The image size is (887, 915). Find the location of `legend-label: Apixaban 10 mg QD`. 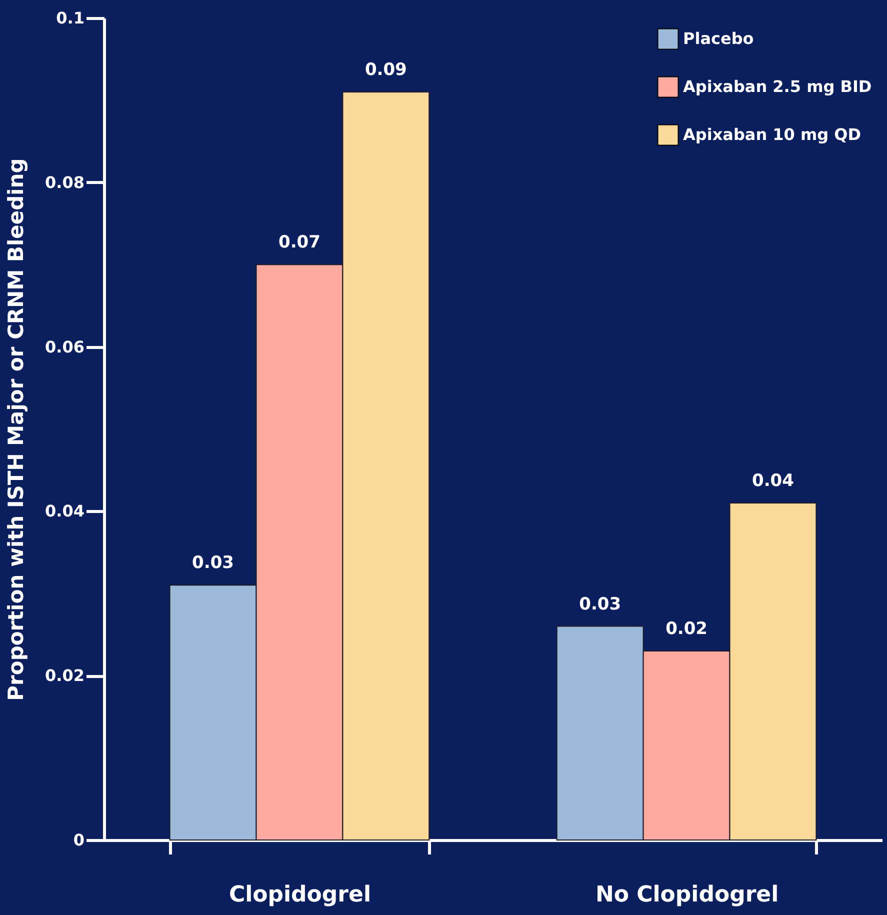

legend-label: Apixaban 10 mg QD is located at coordinates (772, 134).